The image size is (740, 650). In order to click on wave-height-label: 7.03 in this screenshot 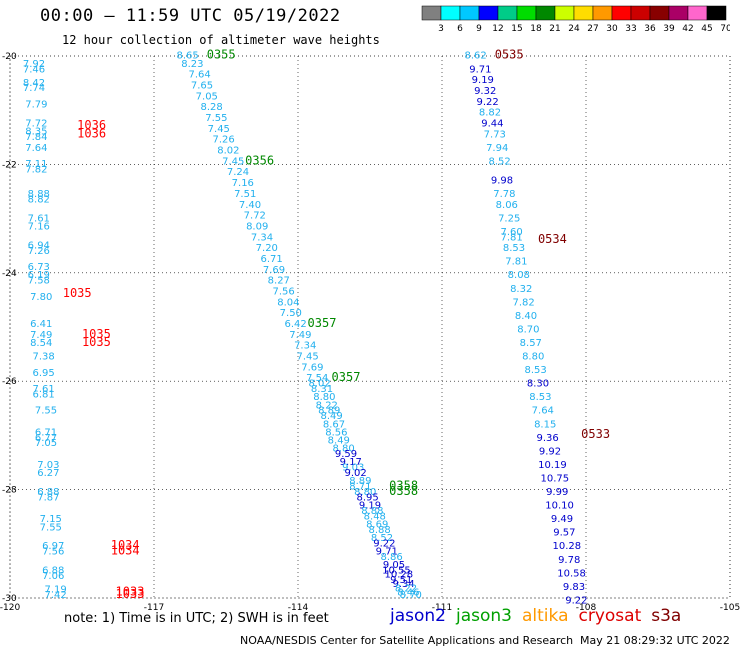, I will do `click(48, 465)`.